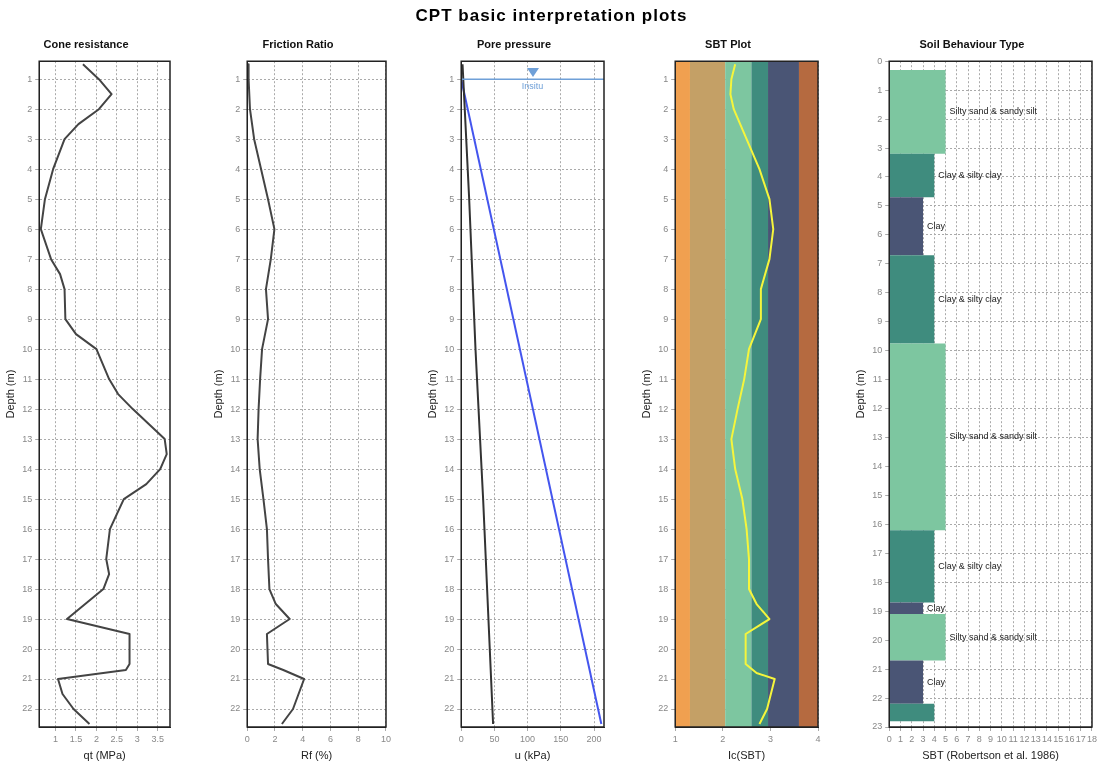 This screenshot has height=767, width=1103. Describe the element at coordinates (298, 43) in the screenshot. I see `chart-title: Friction Ratio` at that location.